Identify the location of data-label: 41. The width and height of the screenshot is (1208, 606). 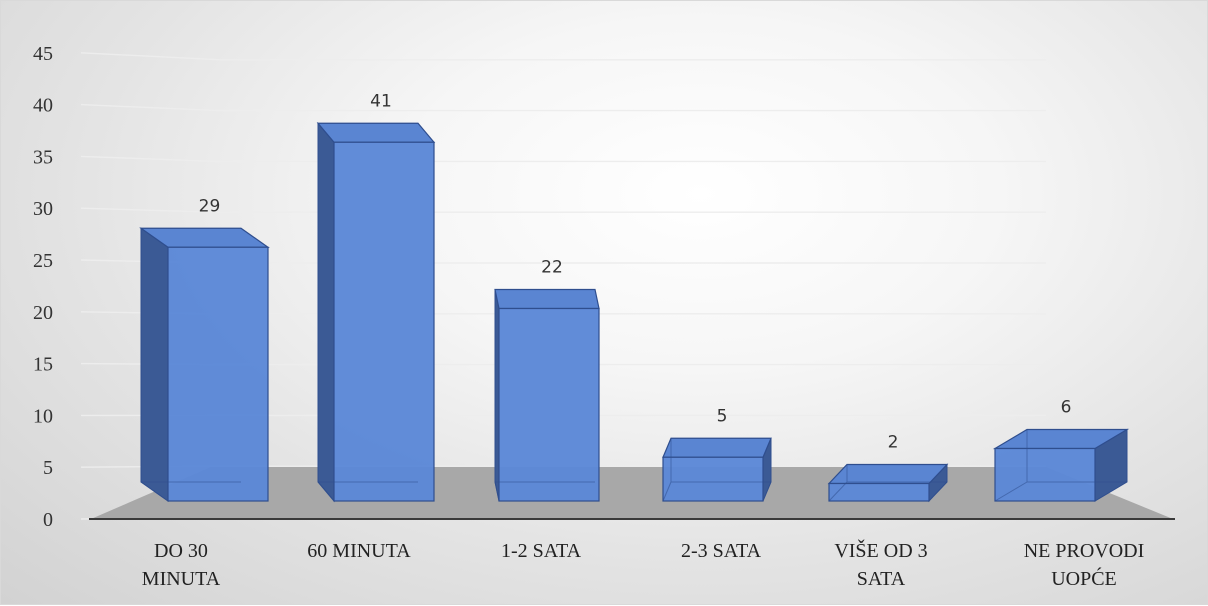
(381, 101).